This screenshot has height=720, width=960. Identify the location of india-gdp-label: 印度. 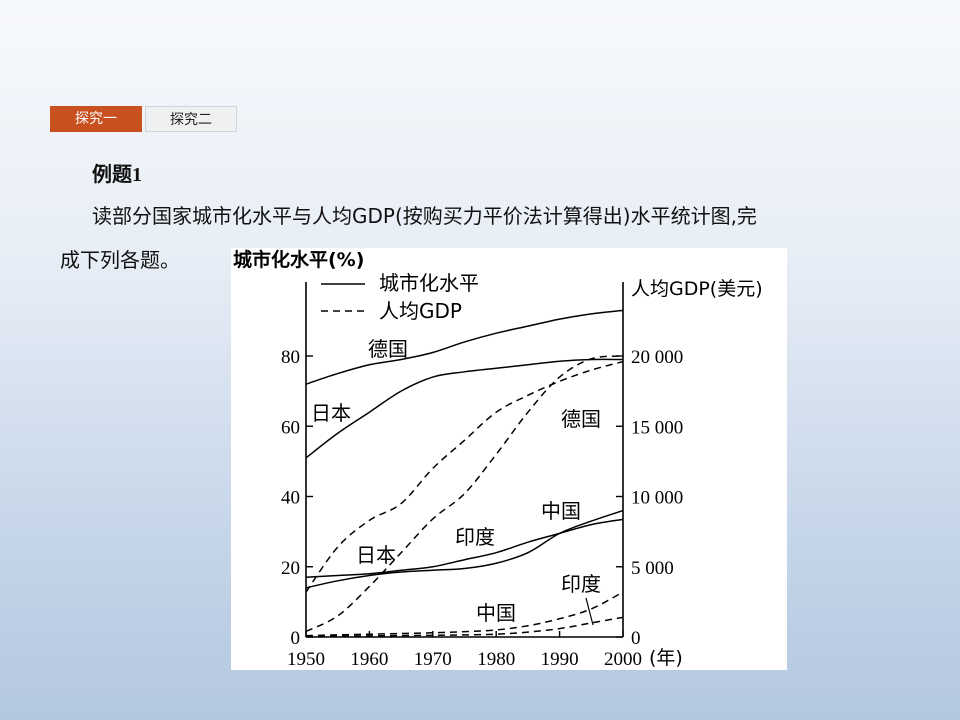
(581, 584).